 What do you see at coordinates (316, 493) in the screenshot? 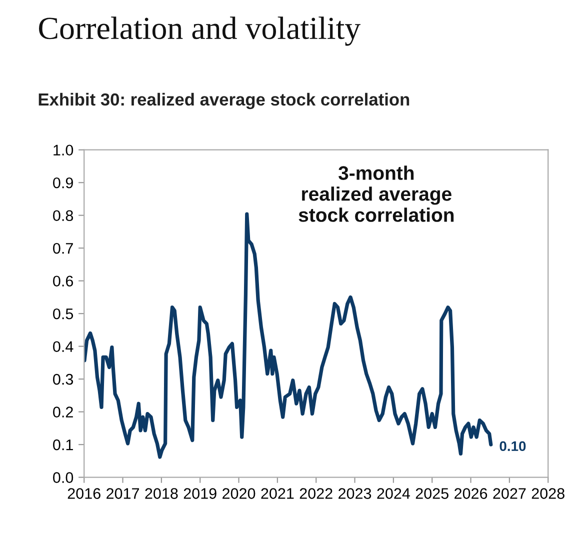
I see `x-tick-label: 2022` at bounding box center [316, 493].